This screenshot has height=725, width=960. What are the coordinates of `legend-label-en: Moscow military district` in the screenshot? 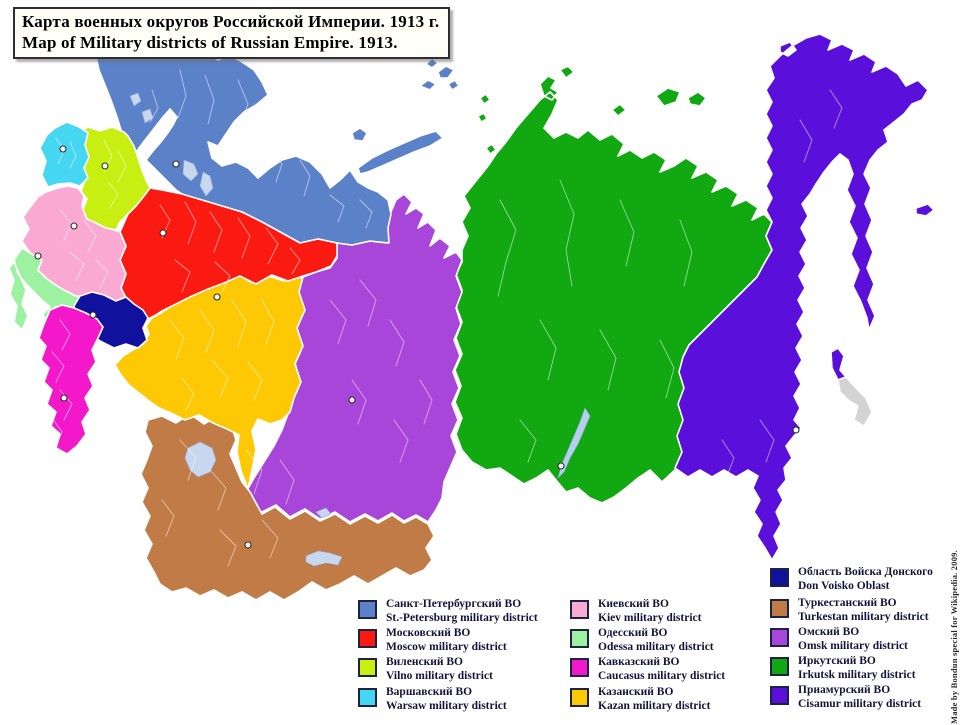 It's located at (446, 646).